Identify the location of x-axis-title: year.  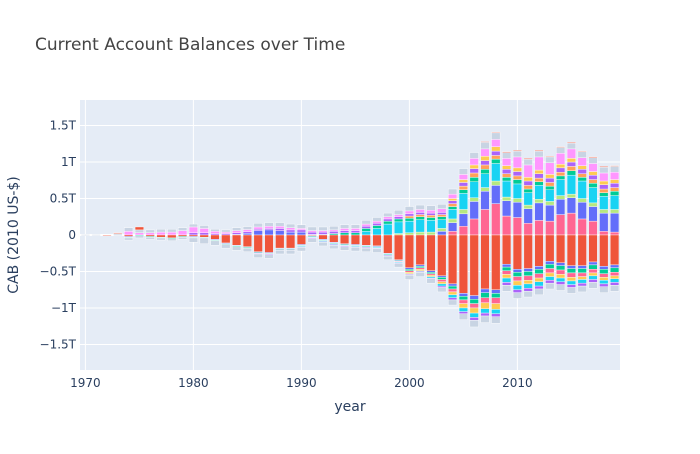
(349, 407).